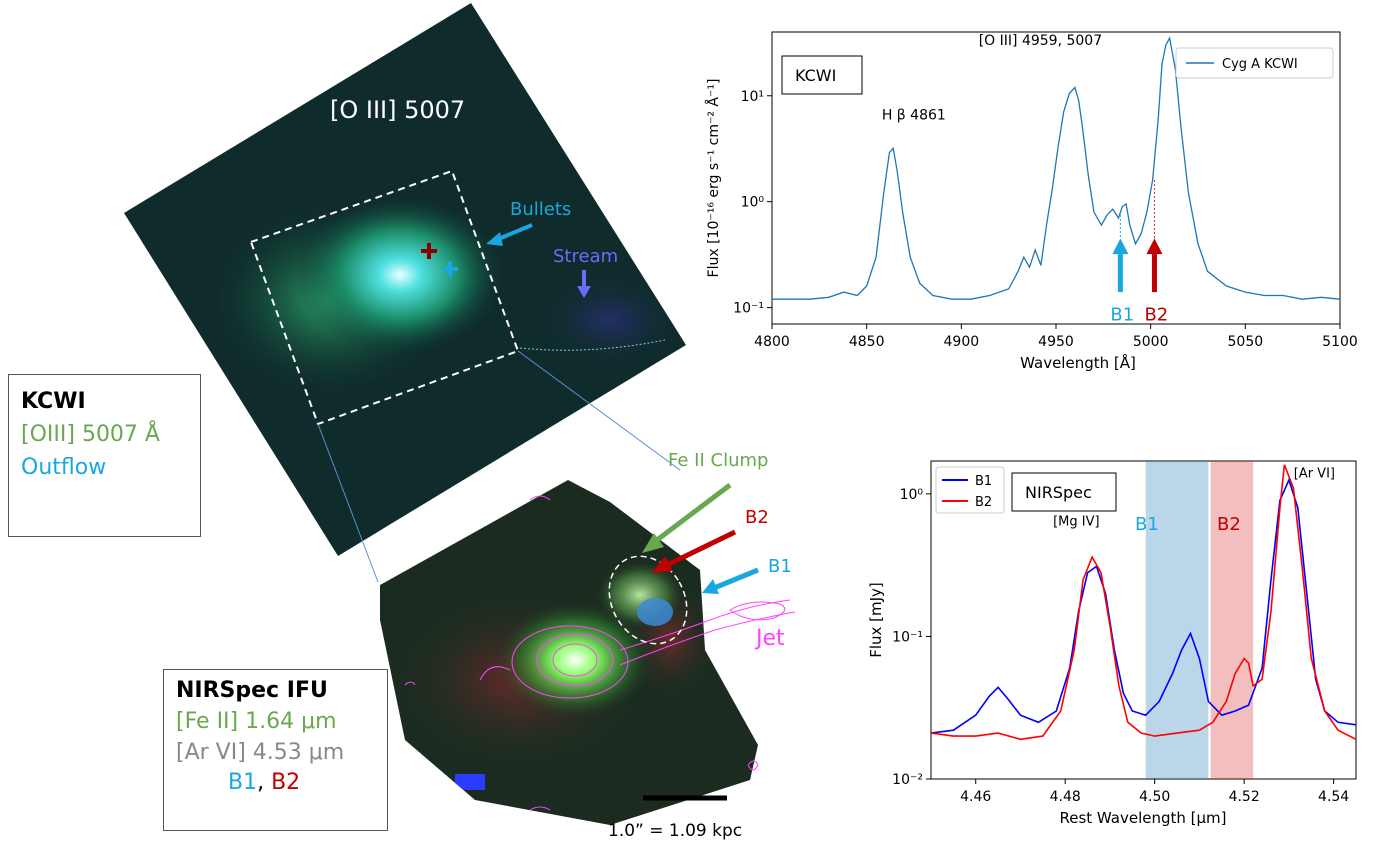 This screenshot has width=1385, height=846. I want to click on band-b1, so click(1177, 620).